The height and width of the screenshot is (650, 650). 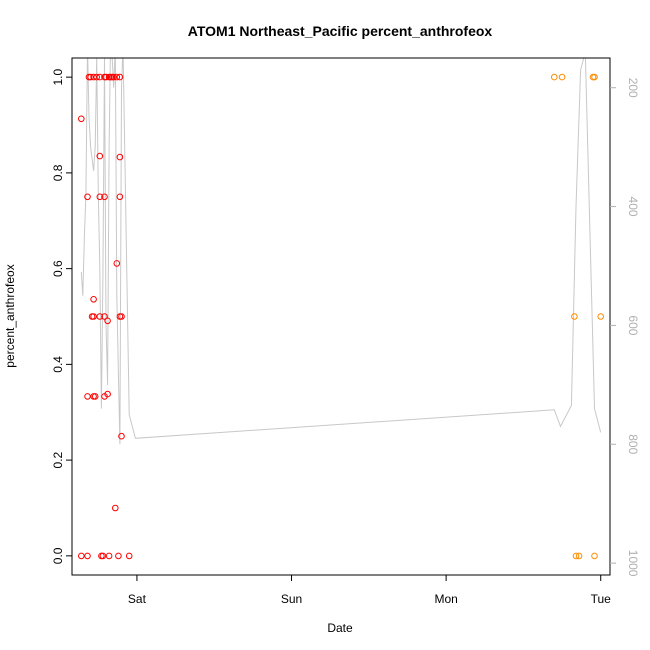 I want to click on x-tick-label: Tue, so click(x=601, y=599).